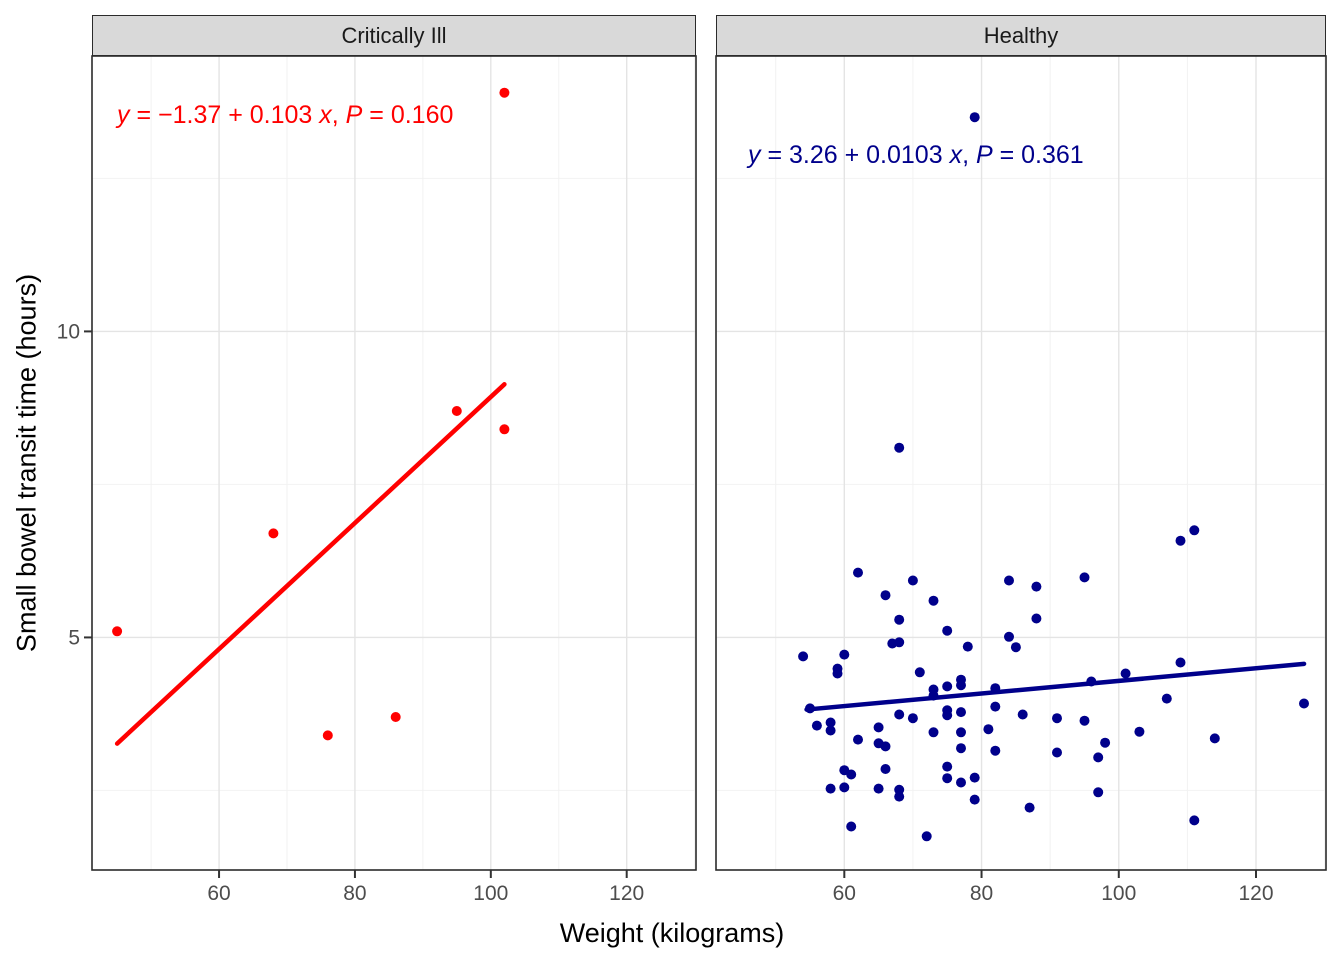  What do you see at coordinates (284, 115) in the screenshot?
I see `regression-equation: y = −1.37 + 0.103 x, P = 0.160` at bounding box center [284, 115].